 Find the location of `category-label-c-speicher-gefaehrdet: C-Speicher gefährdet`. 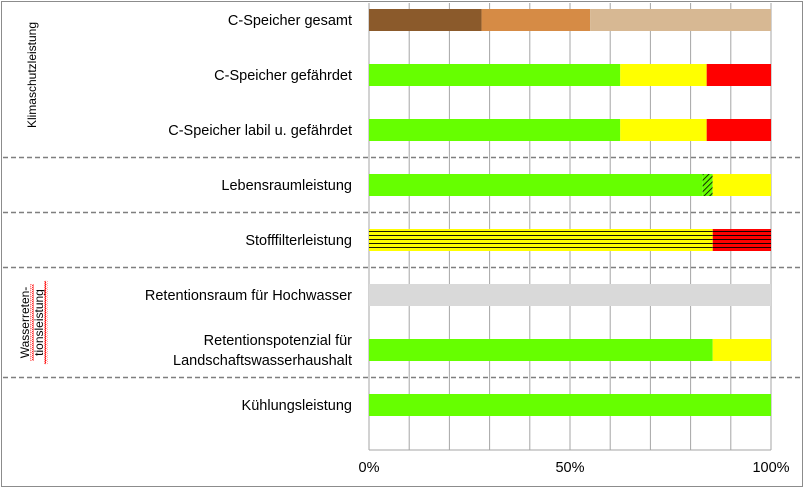

category-label-c-speicher-gefaehrdet: C-Speicher gefährdet is located at coordinates (283, 76).